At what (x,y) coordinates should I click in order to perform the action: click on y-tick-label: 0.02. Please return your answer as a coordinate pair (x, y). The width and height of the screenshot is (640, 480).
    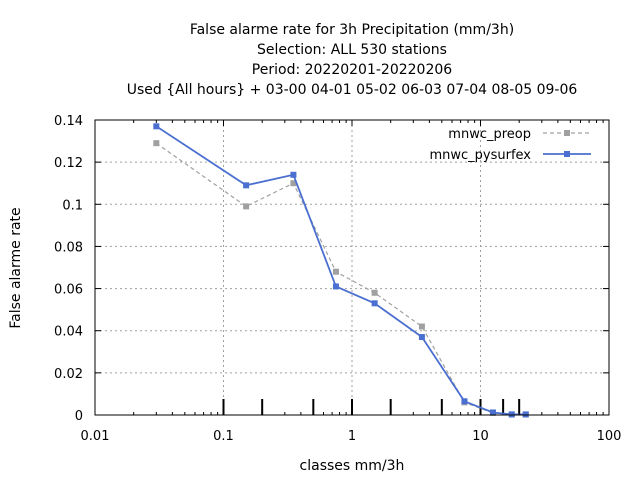
    Looking at the image, I should click on (68, 374).